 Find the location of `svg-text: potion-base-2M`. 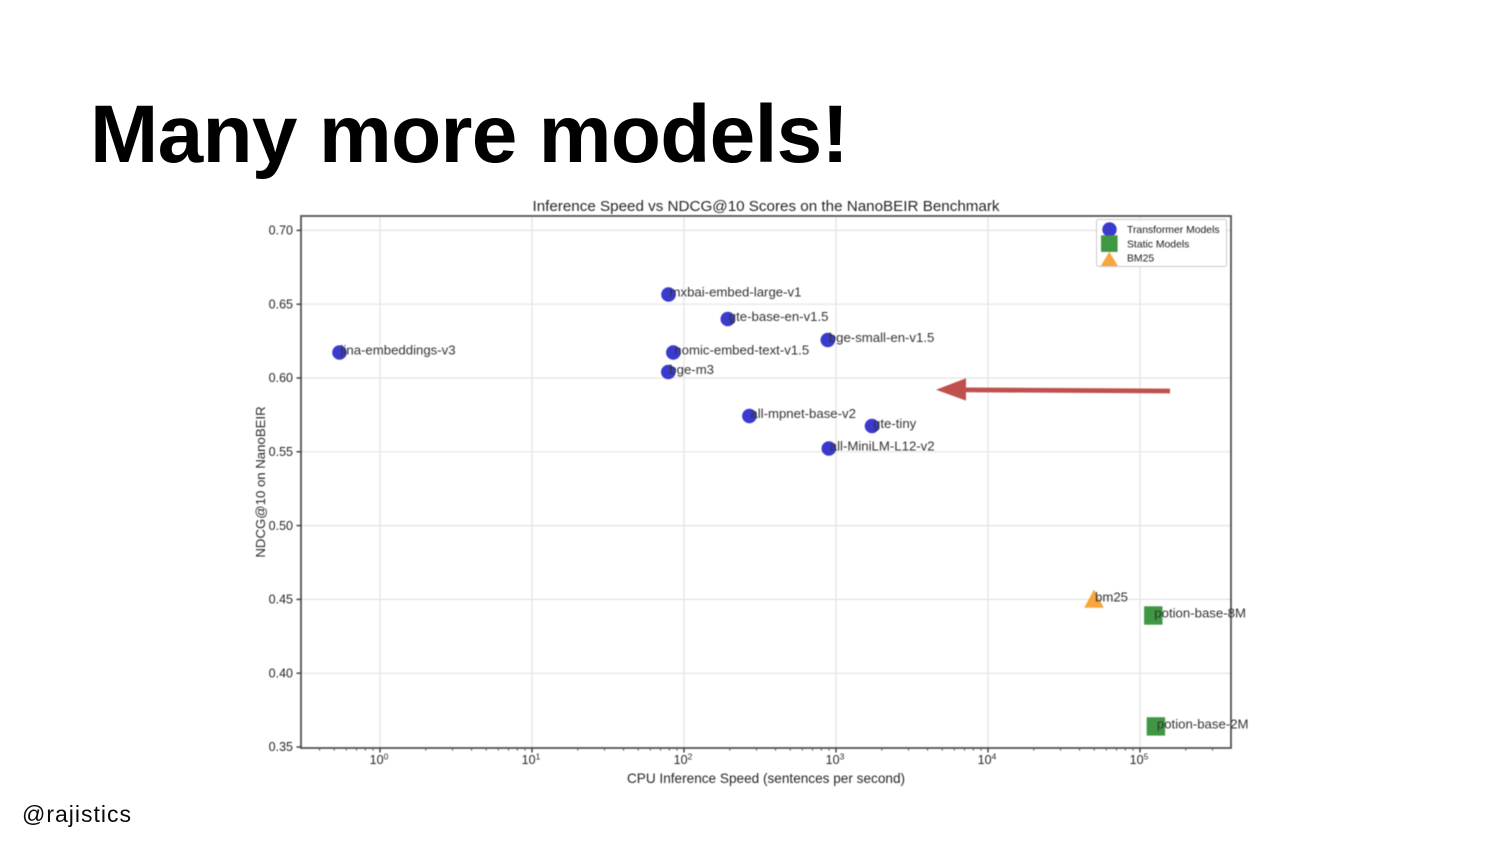

svg-text: potion-base-2M is located at coordinates (1203, 723).